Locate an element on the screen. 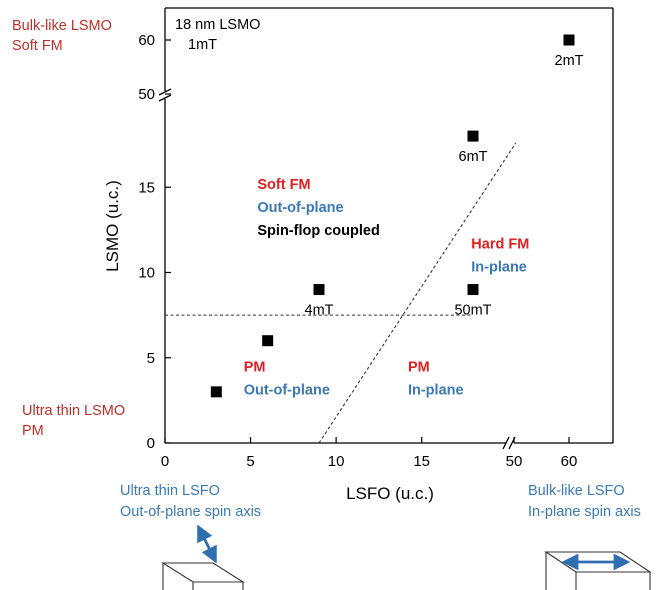  y-axis-ticks: 0 5 10 15 50 60 is located at coordinates (154, 242).